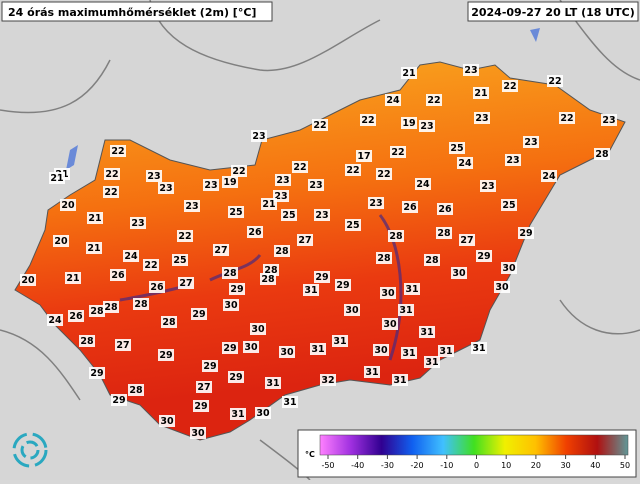 The height and width of the screenshot is (484, 640). I want to click on station-value: 26, so click(445, 209).